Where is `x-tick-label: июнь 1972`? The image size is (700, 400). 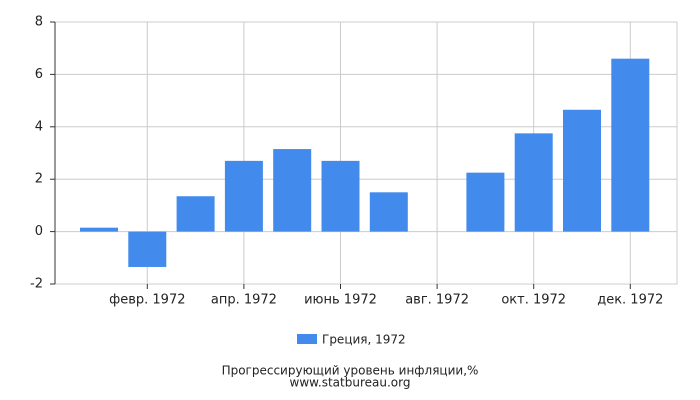
x-tick-label: июнь 1972 is located at coordinates (340, 300).